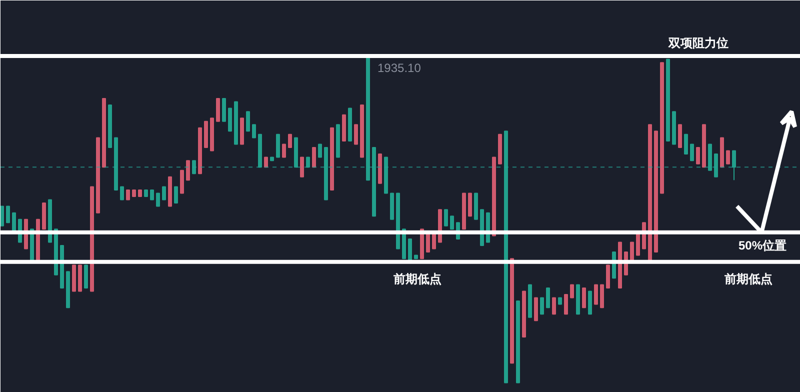 The height and width of the screenshot is (392, 800). I want to click on ref-line-label: 双项阻力位, so click(698, 43).